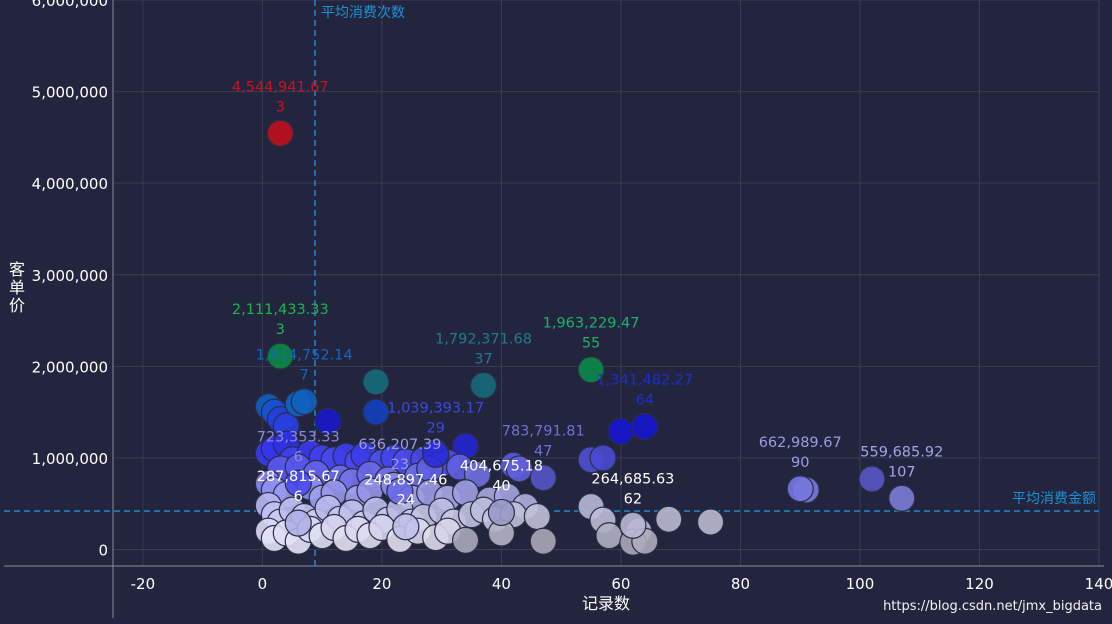 This screenshot has width=1112, height=624. What do you see at coordinates (591, 344) in the screenshot?
I see `point-count-label: 55` at bounding box center [591, 344].